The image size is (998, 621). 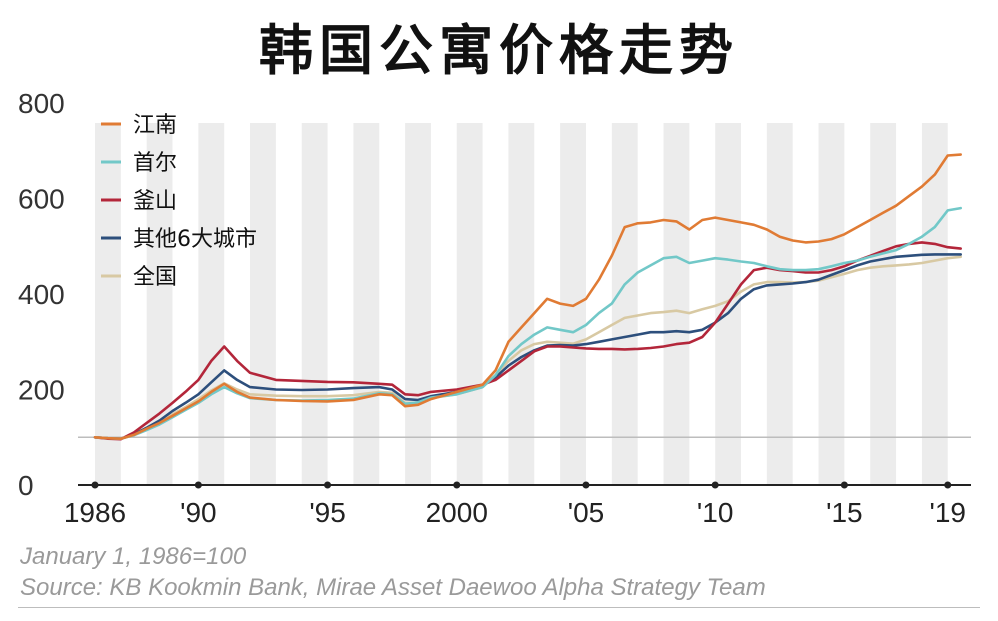 What do you see at coordinates (844, 512) in the screenshot?
I see `x-tick-label: '15` at bounding box center [844, 512].